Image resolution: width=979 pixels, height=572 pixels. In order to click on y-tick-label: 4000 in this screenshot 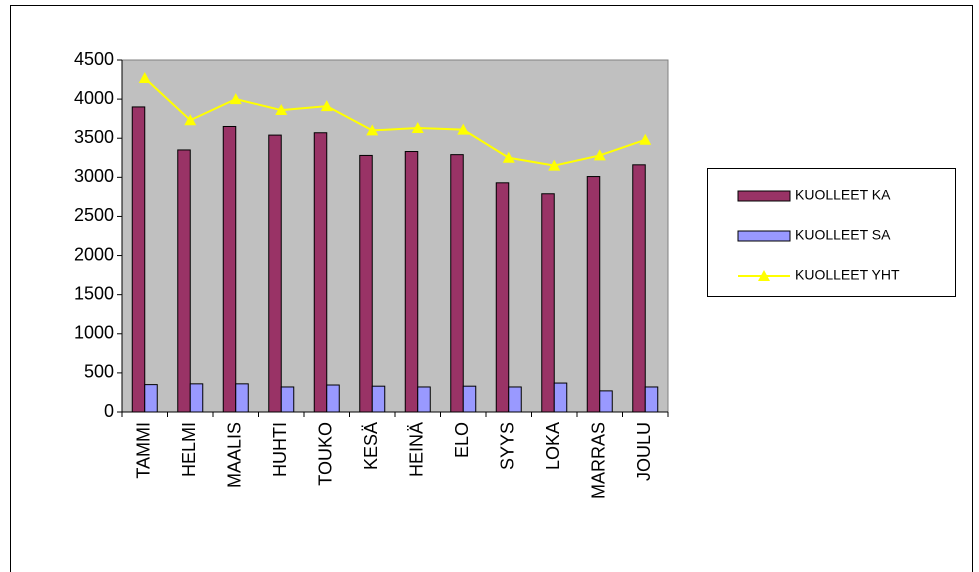, I will do `click(94, 98)`.